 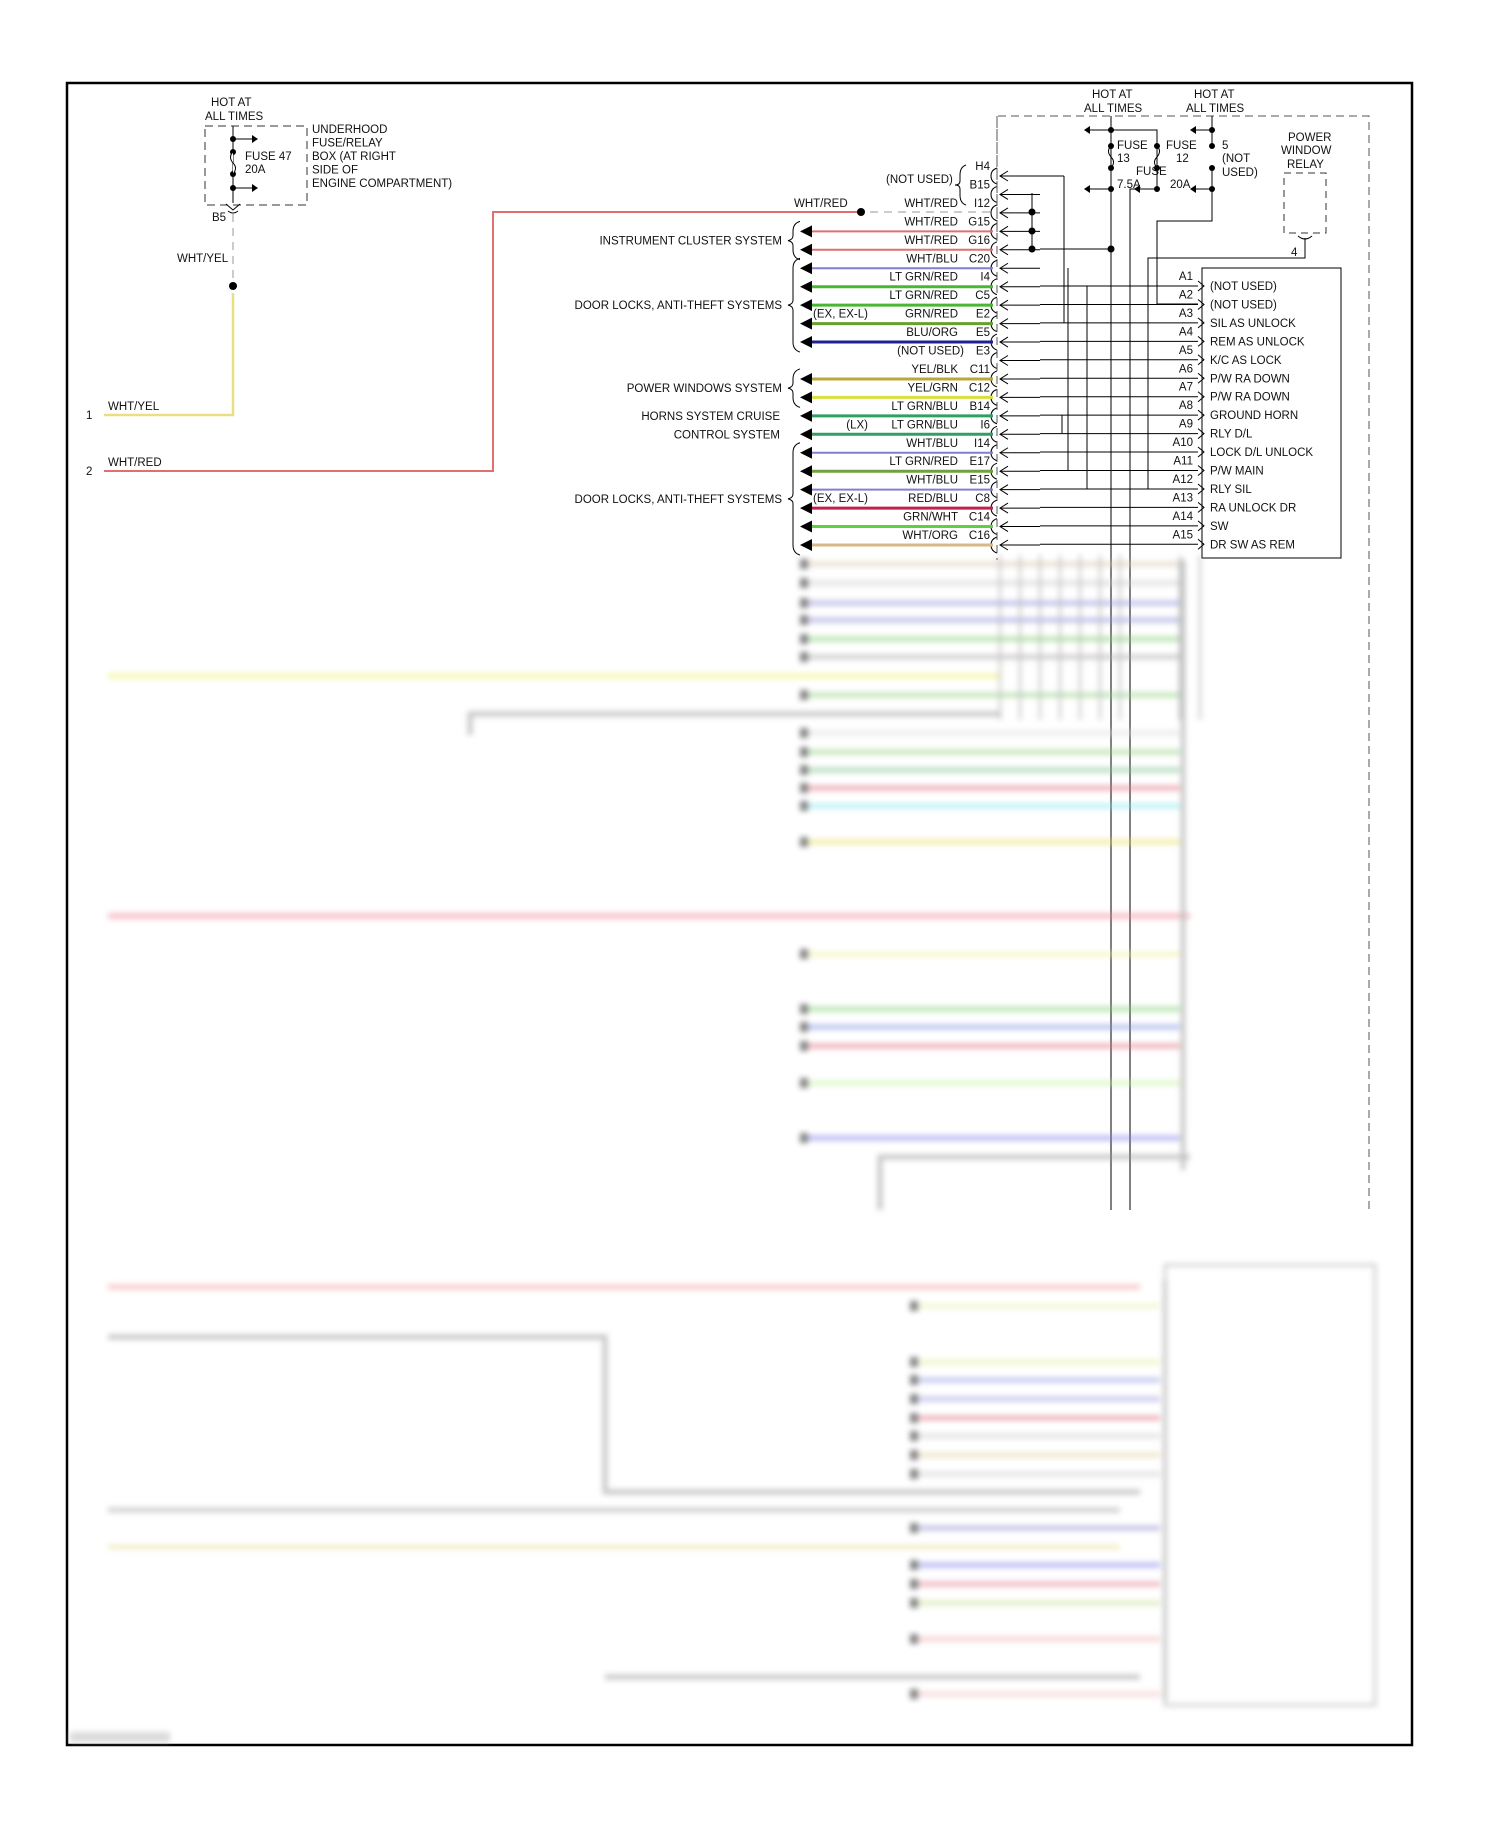 What do you see at coordinates (1253, 324) in the screenshot?
I see `module-pin-label: SIL AS UNLOCK` at bounding box center [1253, 324].